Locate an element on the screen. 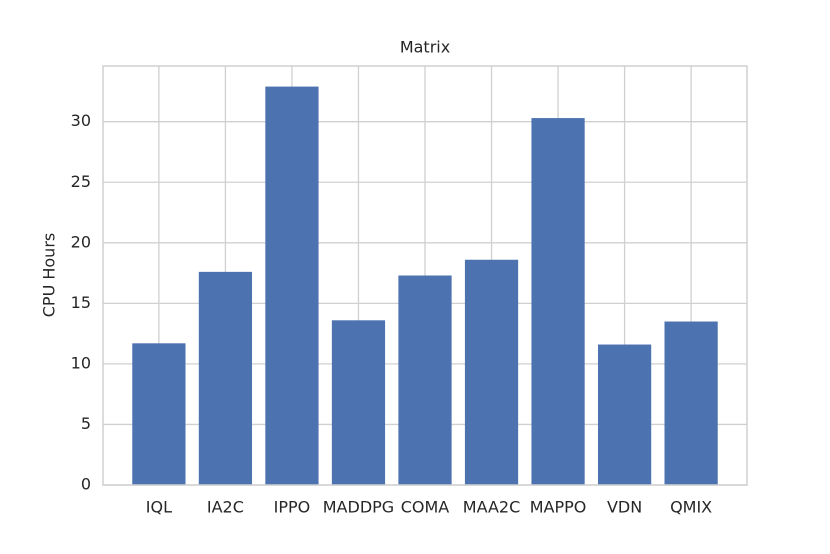 This screenshot has height=554, width=830. y-axis-label: CPU Hours is located at coordinates (49, 275).